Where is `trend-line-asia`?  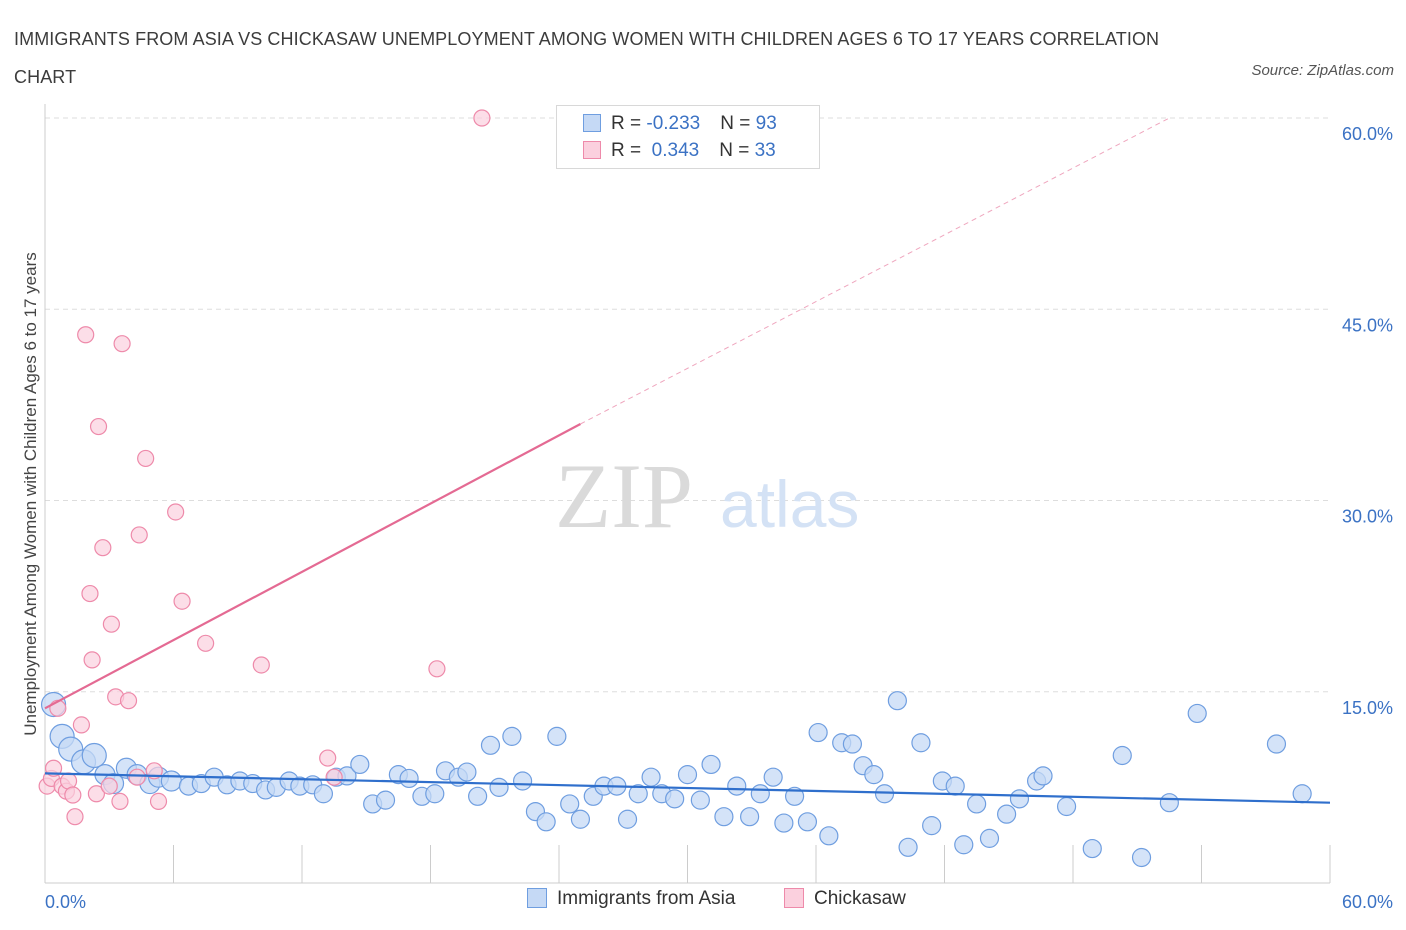 trend-line-asia is located at coordinates (687, 788).